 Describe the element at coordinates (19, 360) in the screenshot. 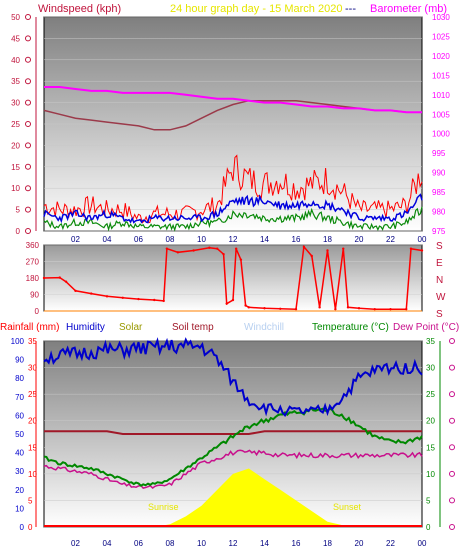

I see `humidity-tick-label: 90` at that location.